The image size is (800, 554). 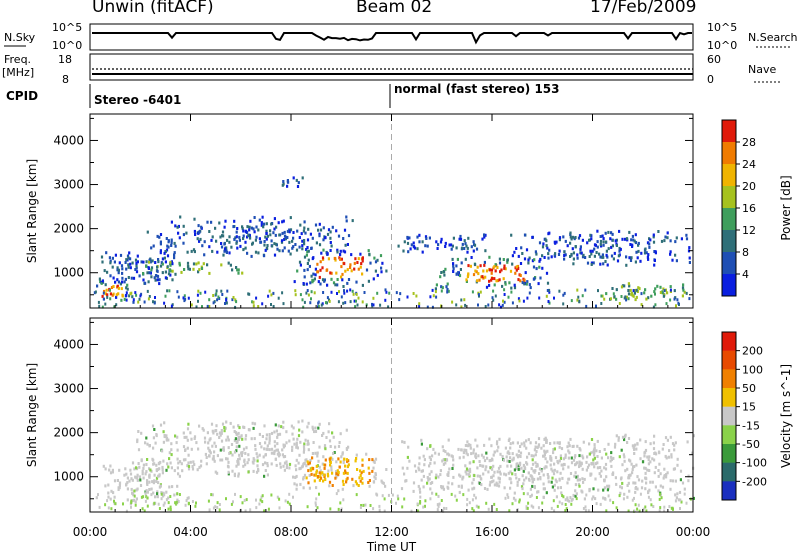 I want to click on power-colorbar-label: 12, so click(x=749, y=230).